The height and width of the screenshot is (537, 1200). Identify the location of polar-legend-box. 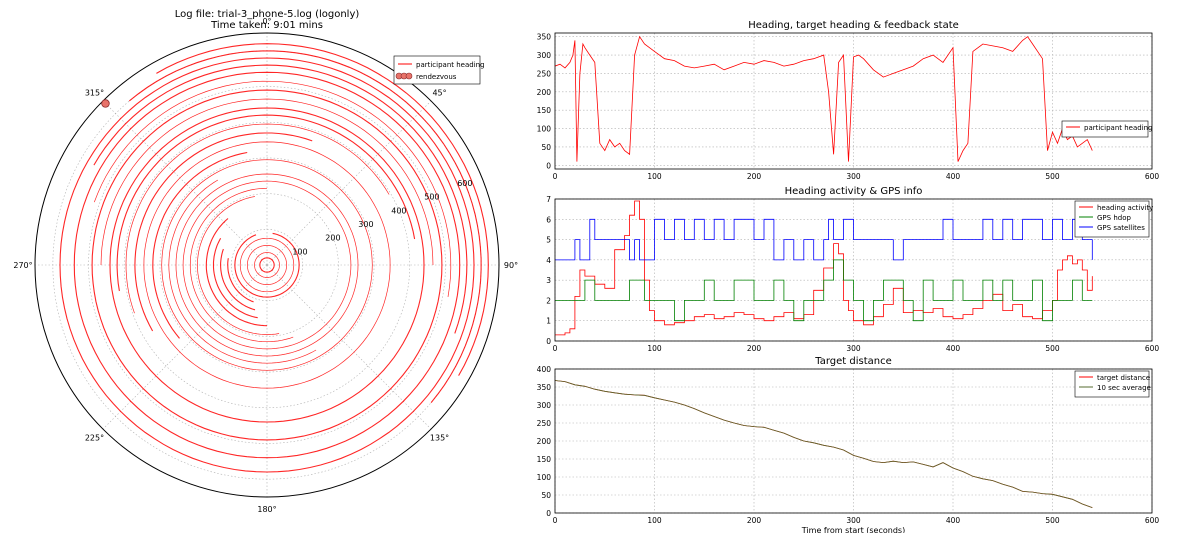
(437, 70).